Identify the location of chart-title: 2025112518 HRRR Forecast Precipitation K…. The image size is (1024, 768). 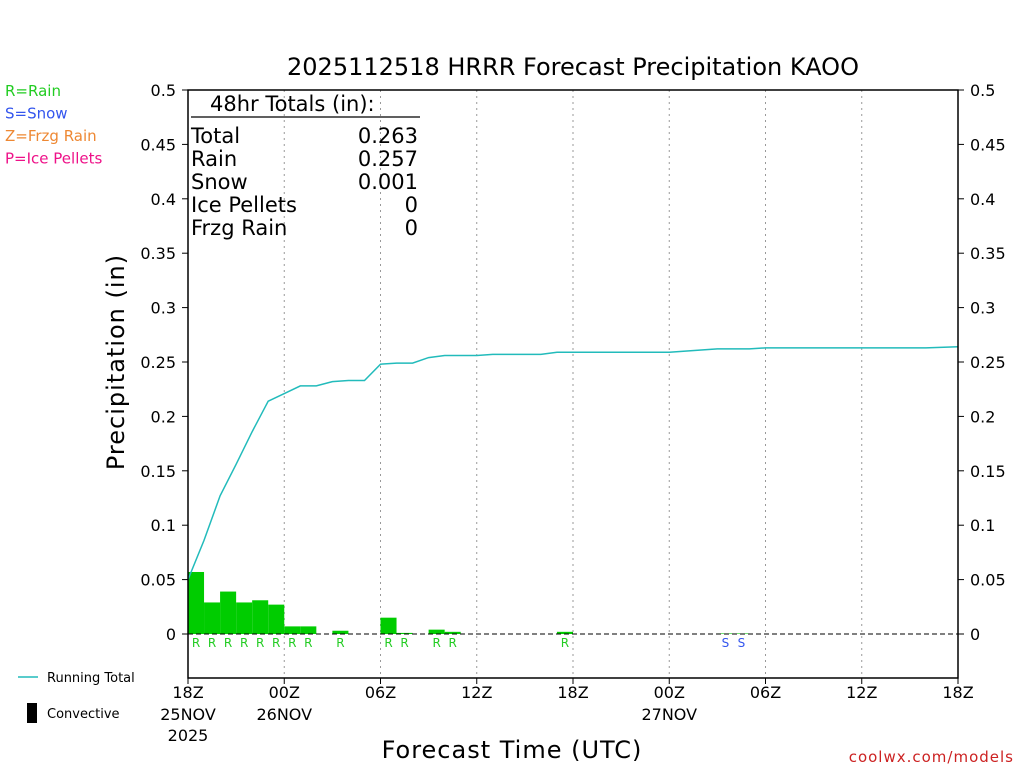
(573, 67).